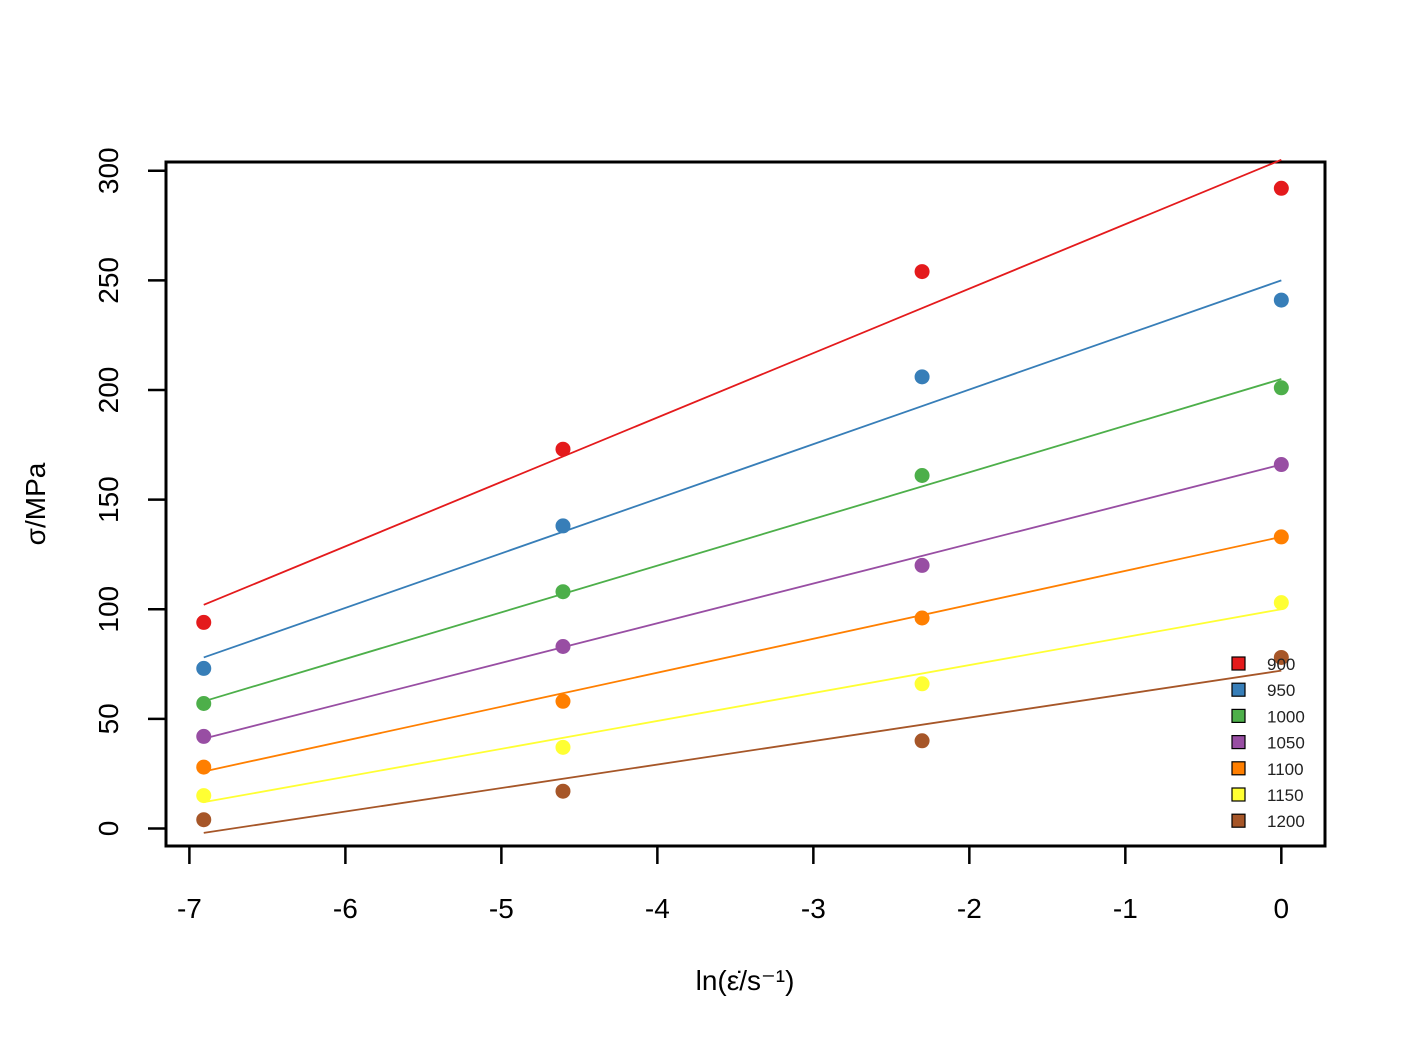  Describe the element at coordinates (1286, 716) in the screenshot. I see `legend-label-1000: 1000` at that location.